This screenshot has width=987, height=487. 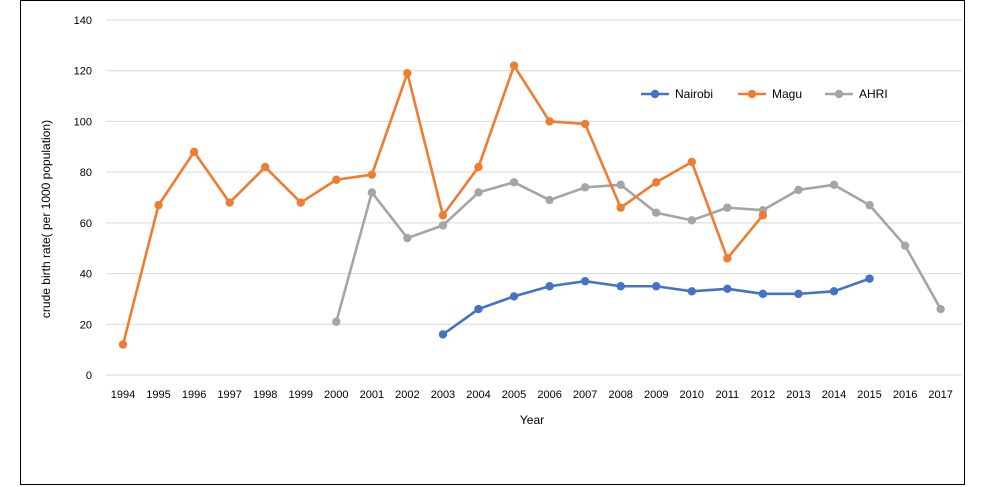 What do you see at coordinates (194, 395) in the screenshot?
I see `x-tick-label: 1996` at bounding box center [194, 395].